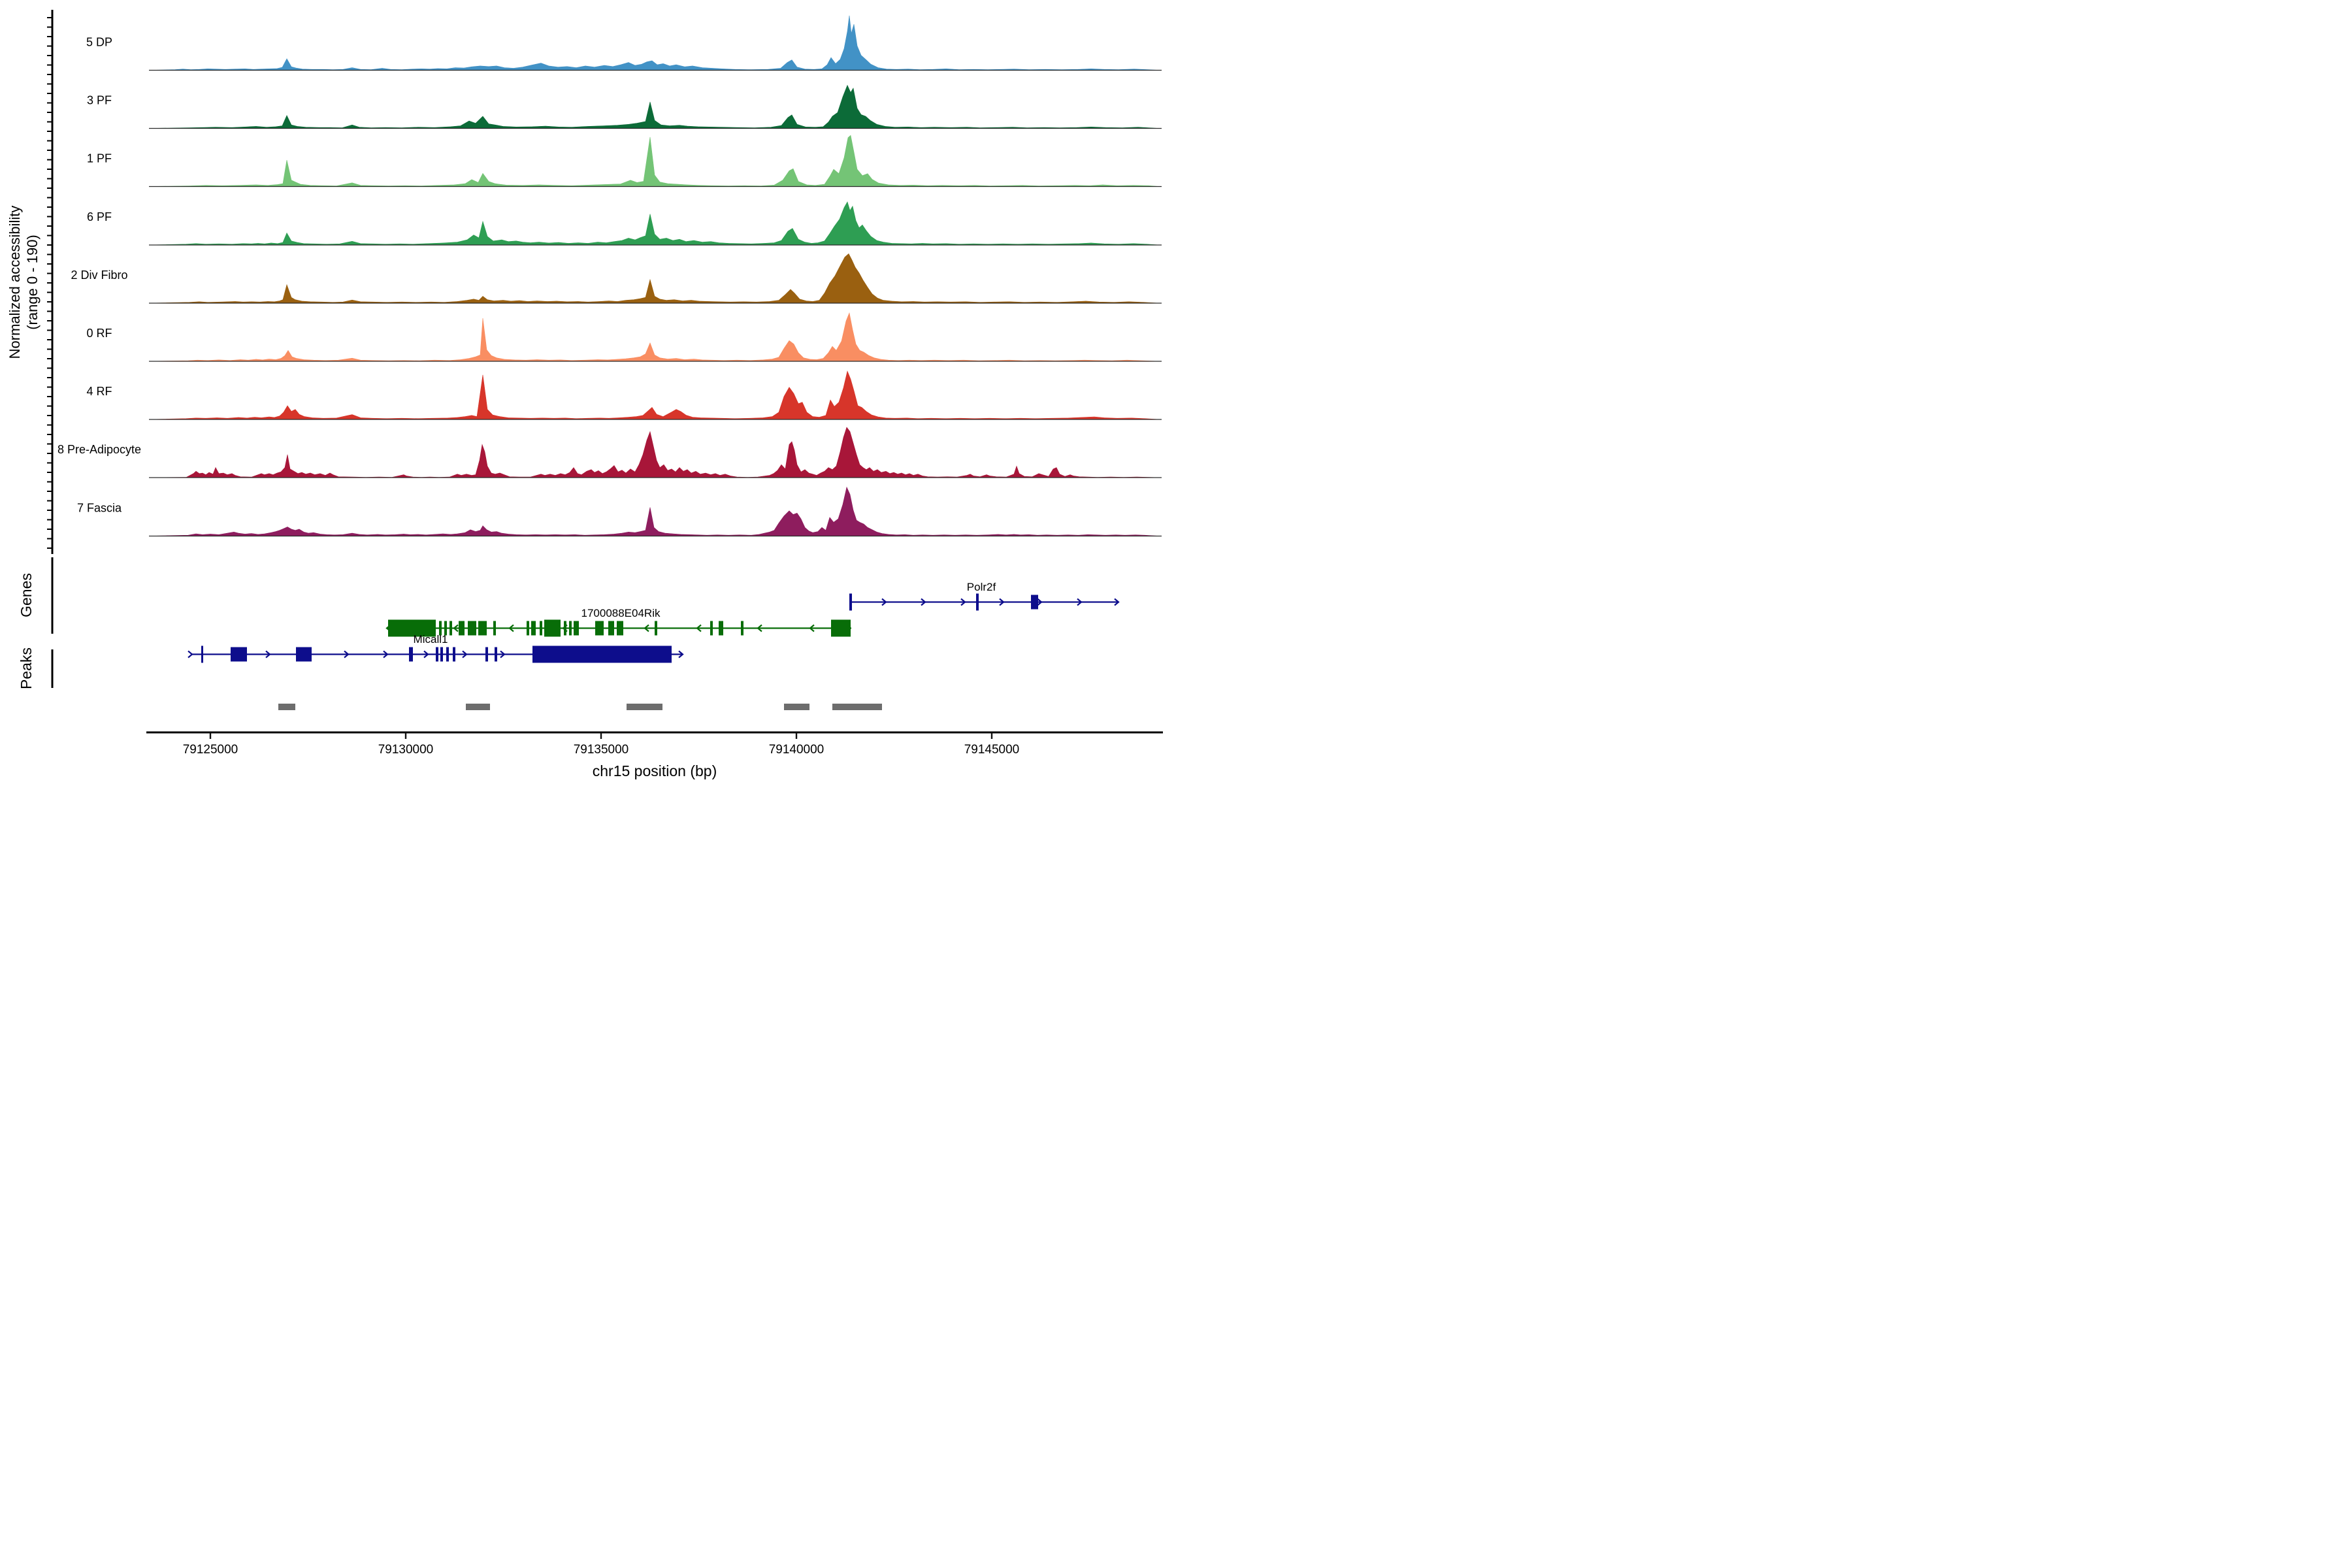 The image size is (2352, 1568). What do you see at coordinates (99, 158) in the screenshot?
I see `track-label-t1pf: 1 PF` at bounding box center [99, 158].